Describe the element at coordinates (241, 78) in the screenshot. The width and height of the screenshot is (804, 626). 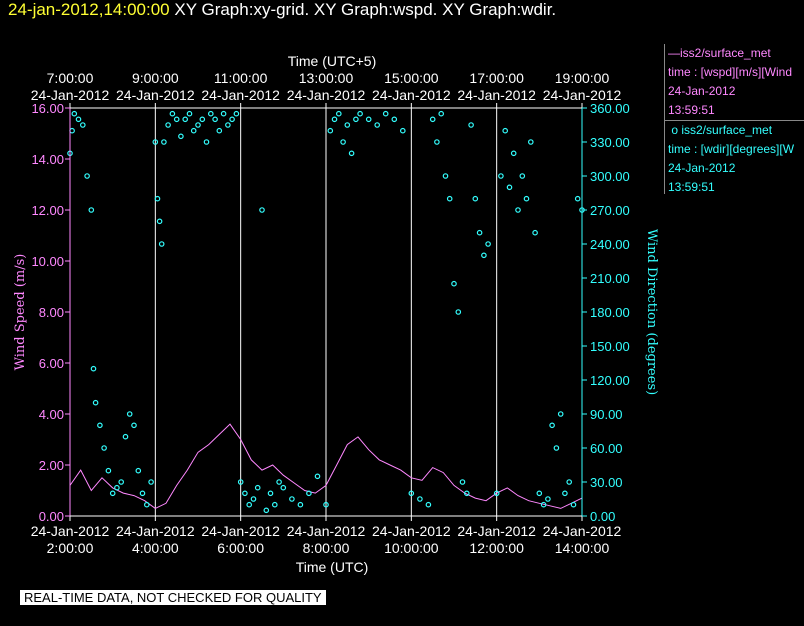
I see `top-tick-time: 11:00:00` at that location.